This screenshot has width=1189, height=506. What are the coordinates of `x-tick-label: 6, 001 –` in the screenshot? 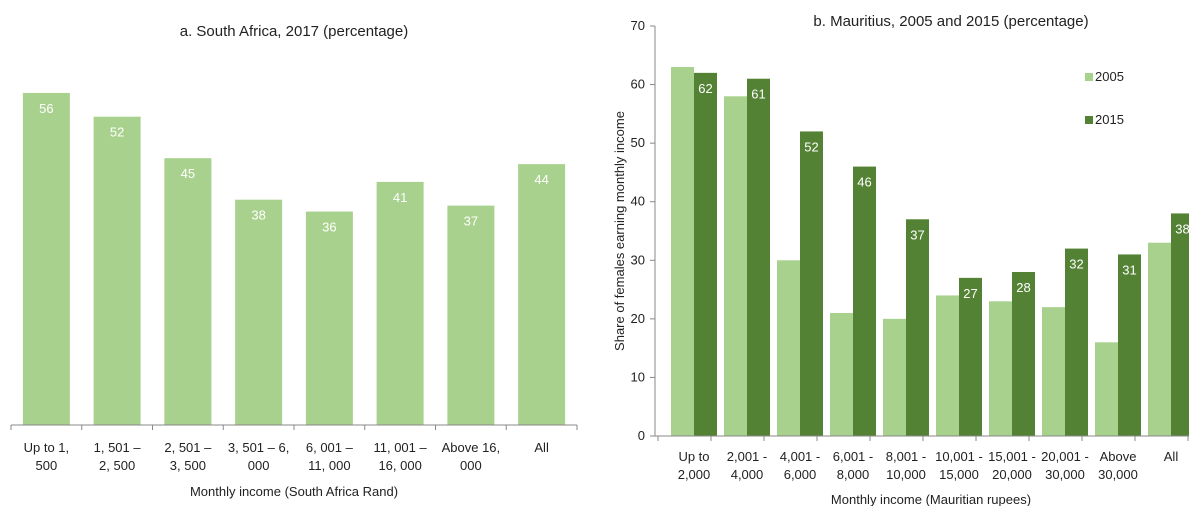 It's located at (330, 447).